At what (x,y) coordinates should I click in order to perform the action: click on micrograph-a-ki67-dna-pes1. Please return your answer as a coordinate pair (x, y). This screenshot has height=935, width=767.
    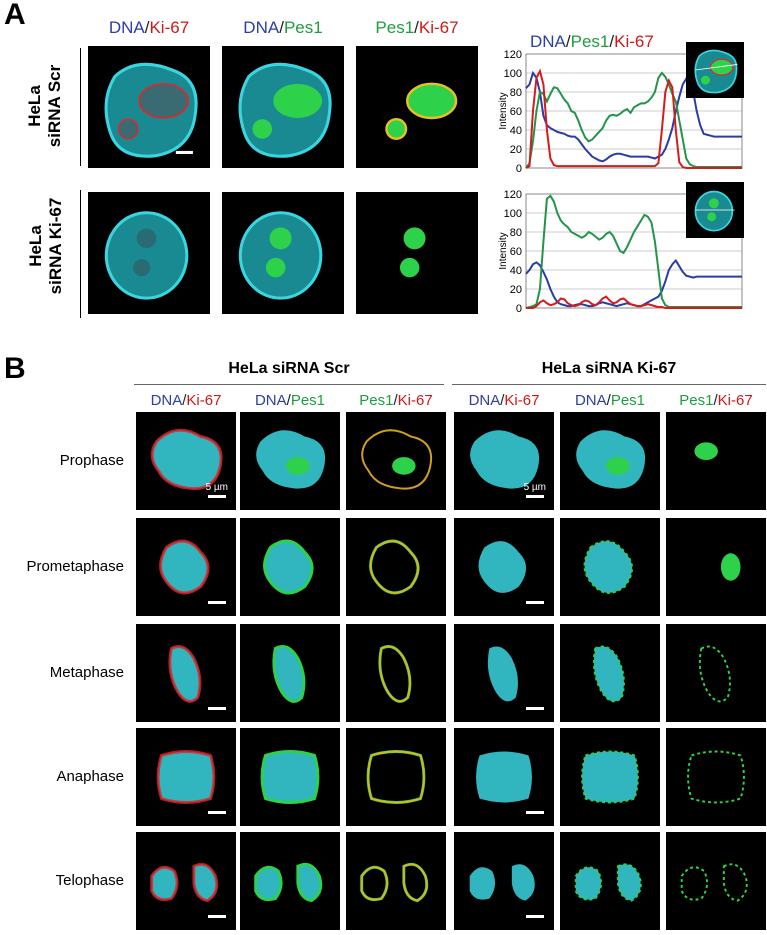
    Looking at the image, I should click on (283, 253).